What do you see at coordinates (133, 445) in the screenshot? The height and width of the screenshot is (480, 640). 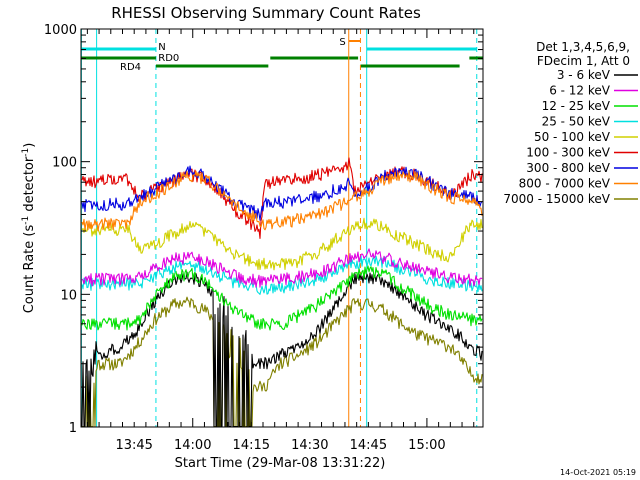 I see `x-tick-label-0: 13:45` at bounding box center [133, 445].